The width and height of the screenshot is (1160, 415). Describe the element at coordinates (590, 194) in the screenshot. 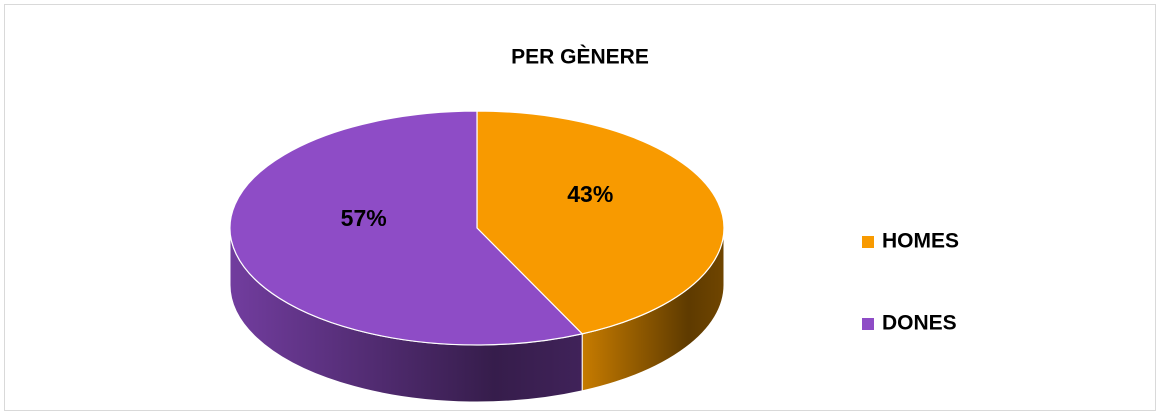

I see `data-label: 43%` at that location.